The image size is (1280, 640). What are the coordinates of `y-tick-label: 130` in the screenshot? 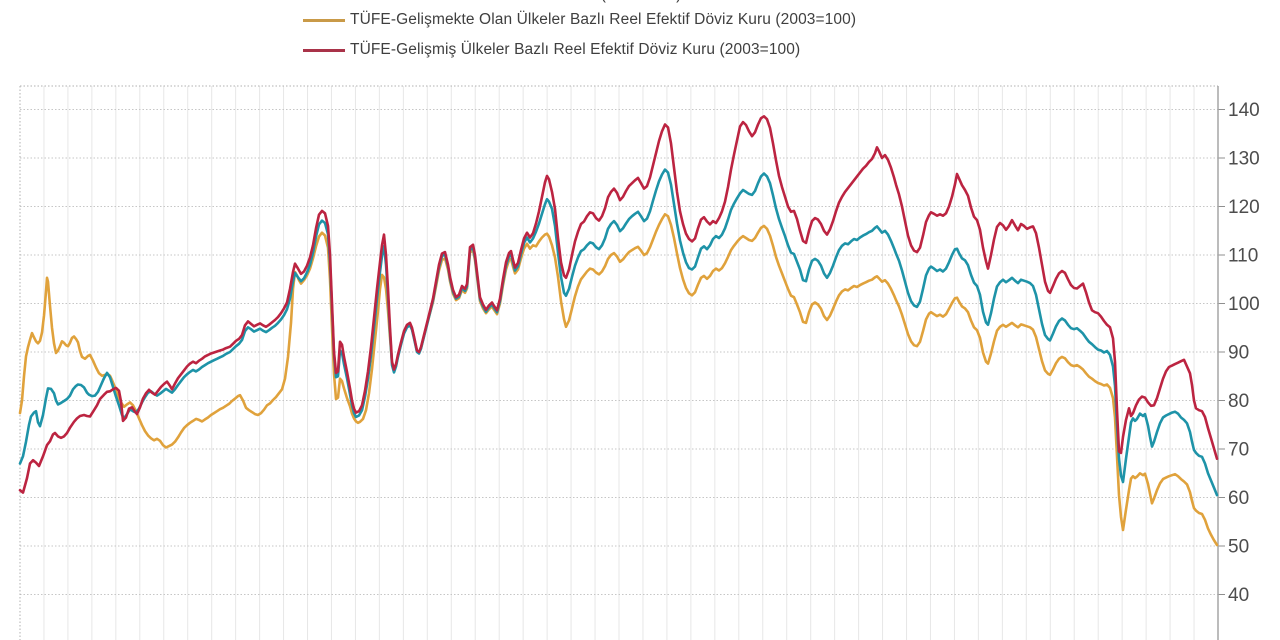 It's located at (1244, 159).